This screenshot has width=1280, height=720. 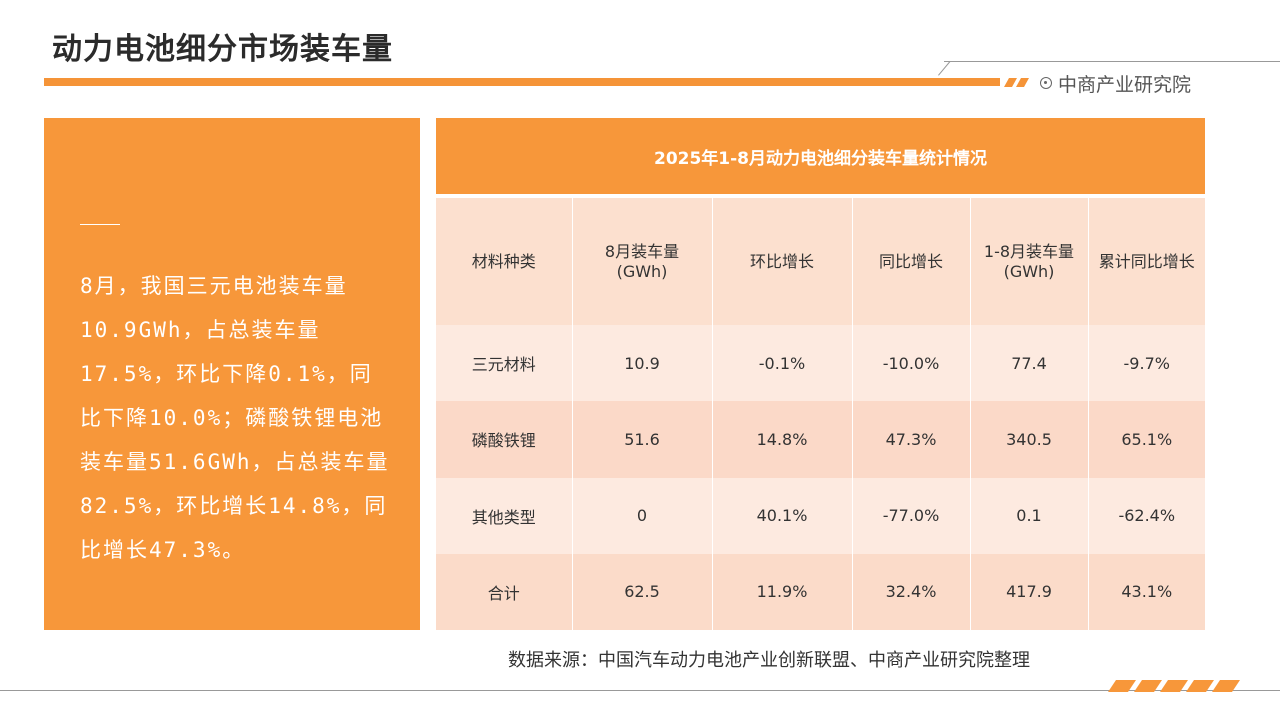 I want to click on summary-rule, so click(x=100, y=224).